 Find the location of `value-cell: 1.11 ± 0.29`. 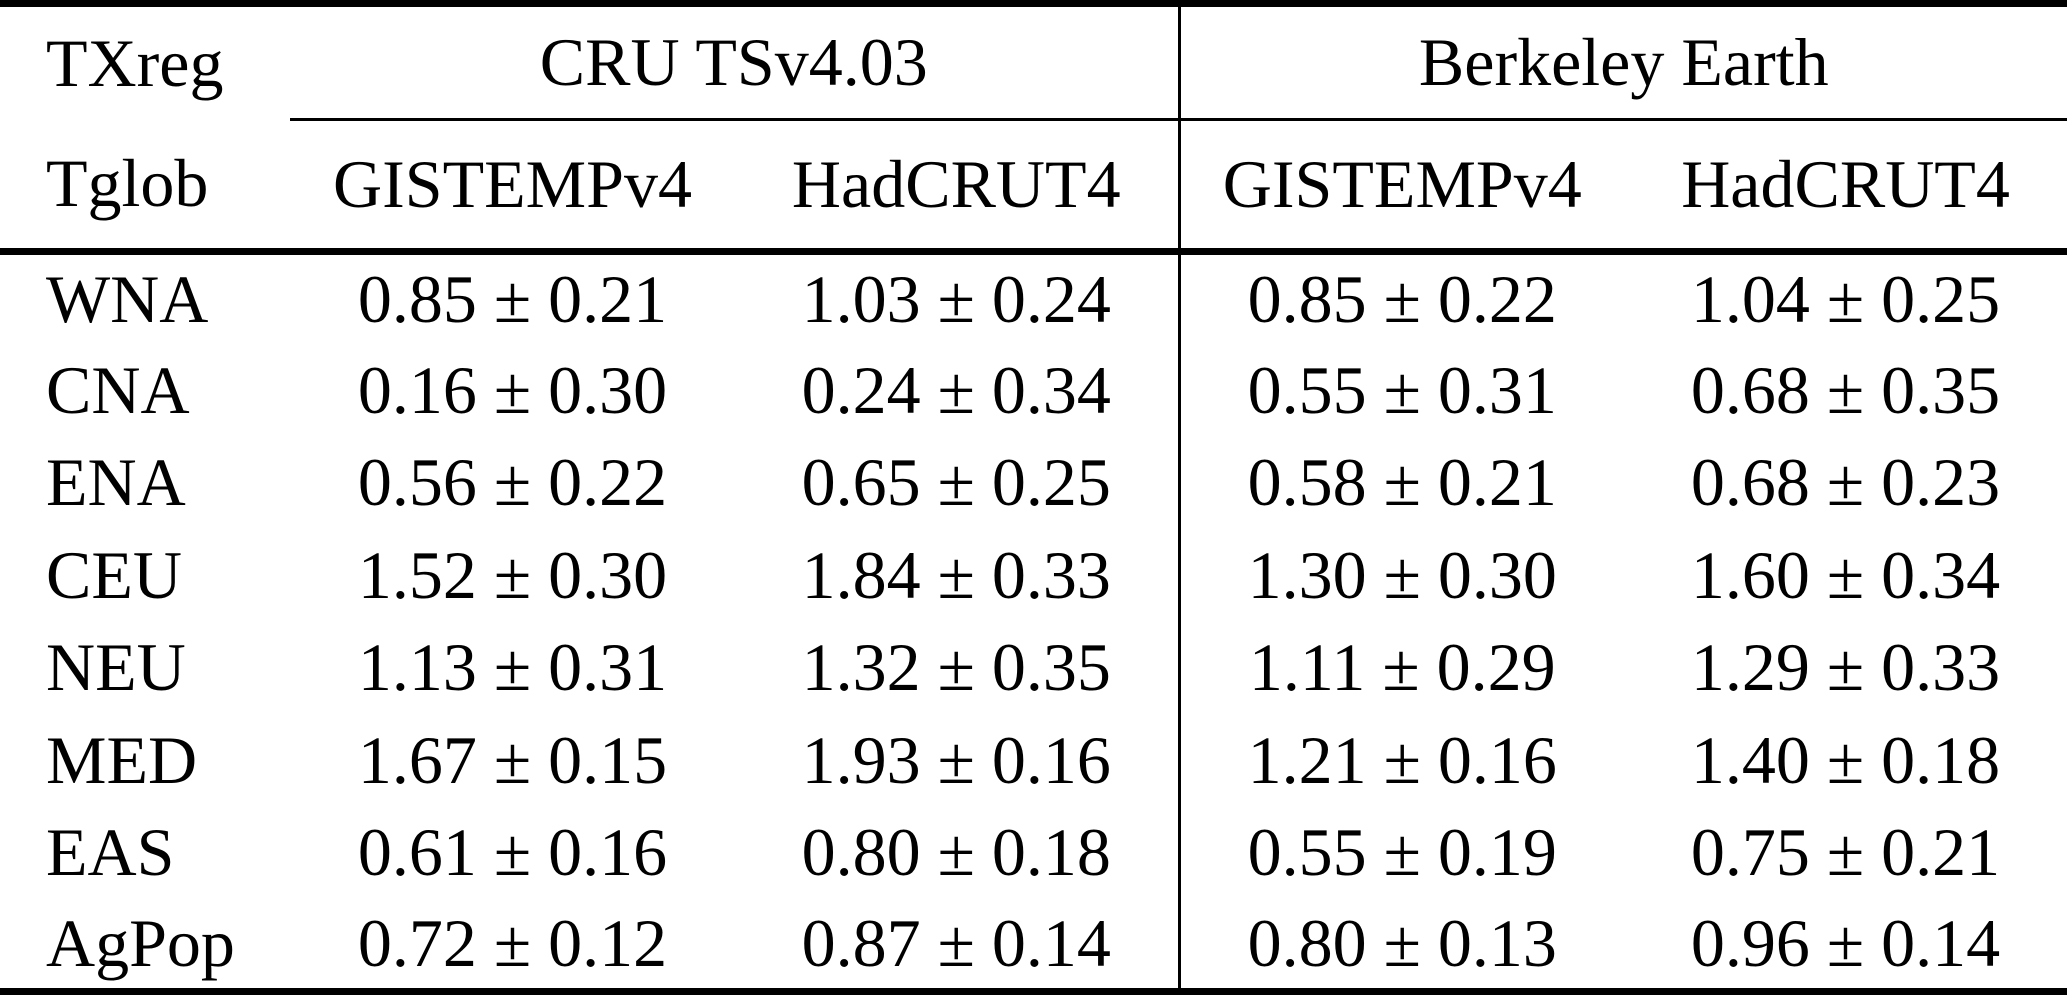

value-cell: 1.11 ± 0.29 is located at coordinates (1401, 667).